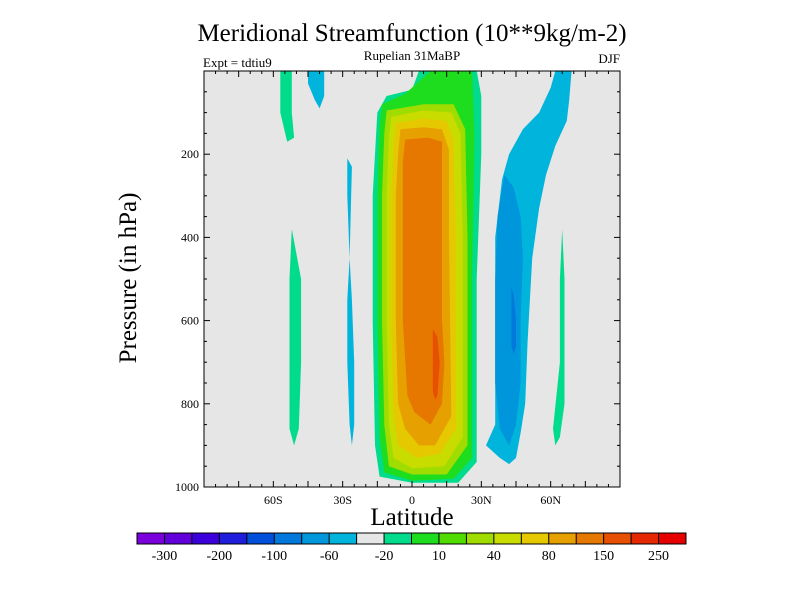 Image resolution: width=800 pixels, height=605 pixels. I want to click on ferrel-cell-core, so click(513, 320).